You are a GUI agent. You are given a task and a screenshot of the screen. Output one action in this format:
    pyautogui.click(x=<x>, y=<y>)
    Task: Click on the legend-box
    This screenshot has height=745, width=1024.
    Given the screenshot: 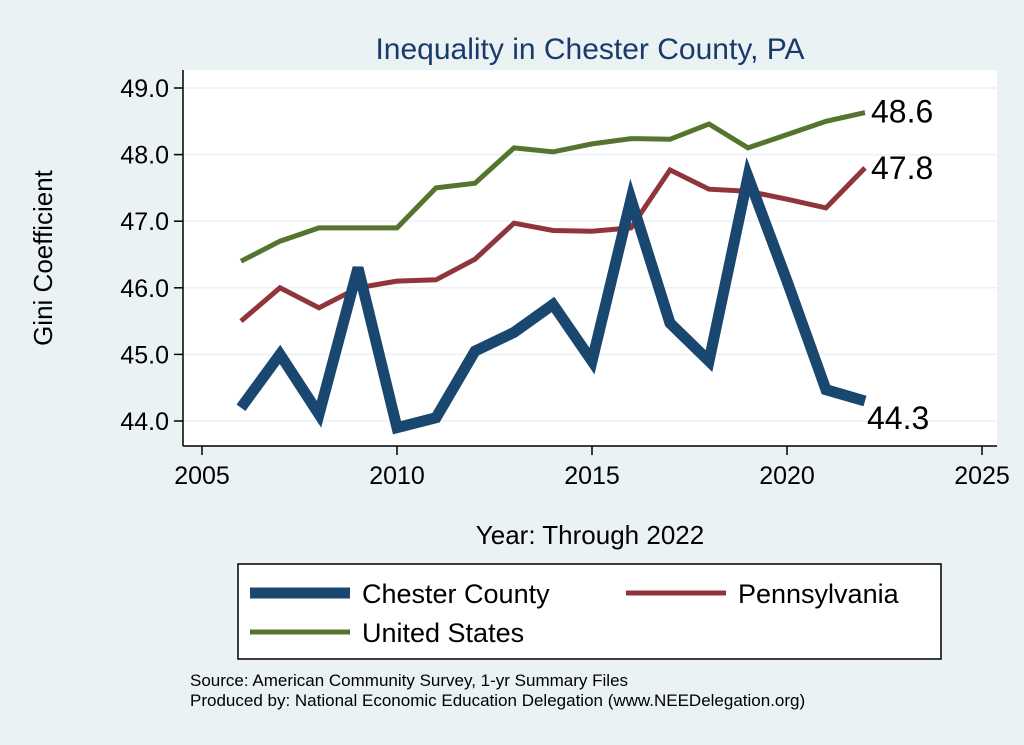 What is the action you would take?
    pyautogui.click(x=589, y=611)
    